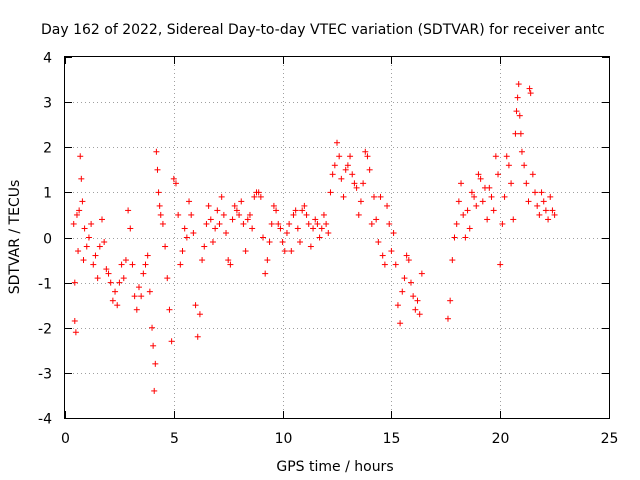  I want to click on y-tick-label: -4, so click(45, 420).